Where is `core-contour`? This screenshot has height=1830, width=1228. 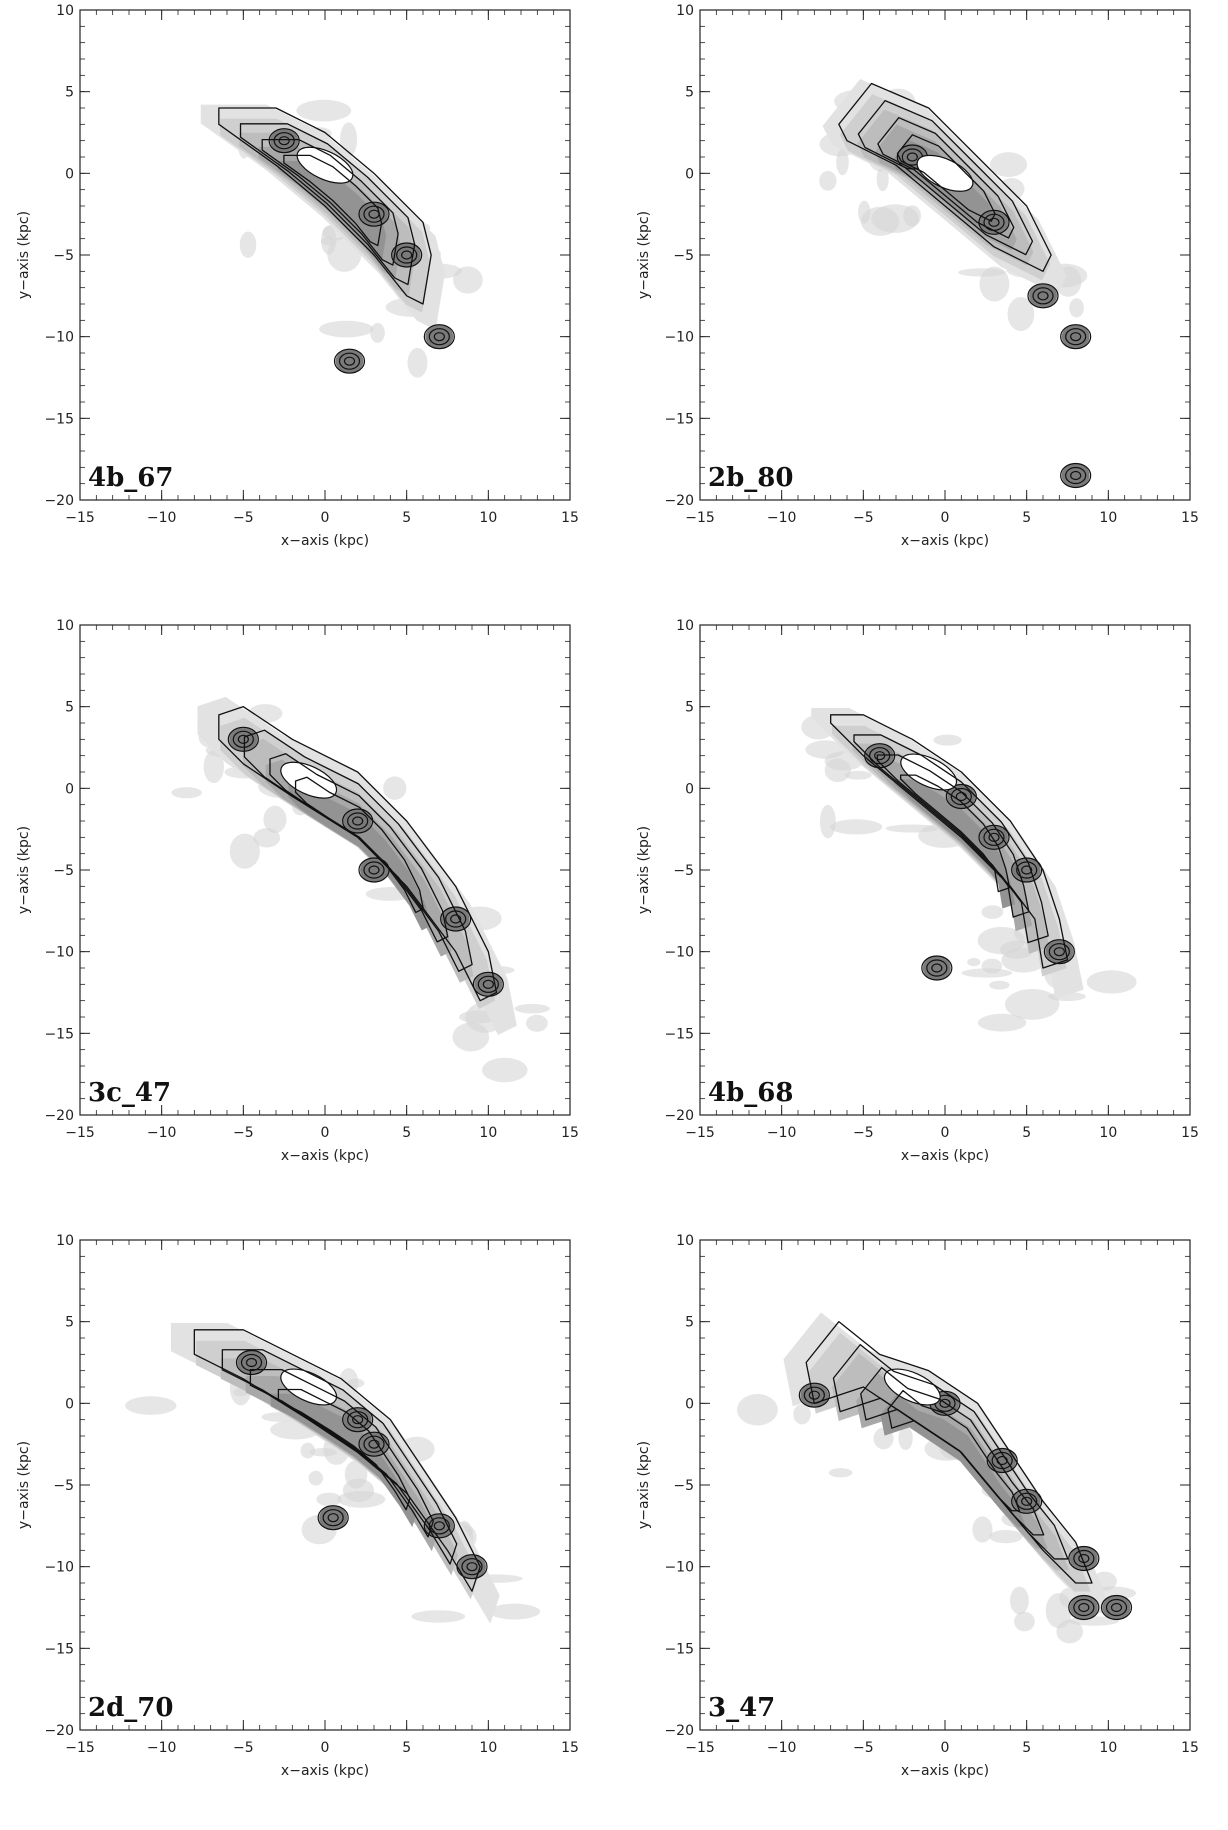 core-contour is located at coordinates (309, 780).